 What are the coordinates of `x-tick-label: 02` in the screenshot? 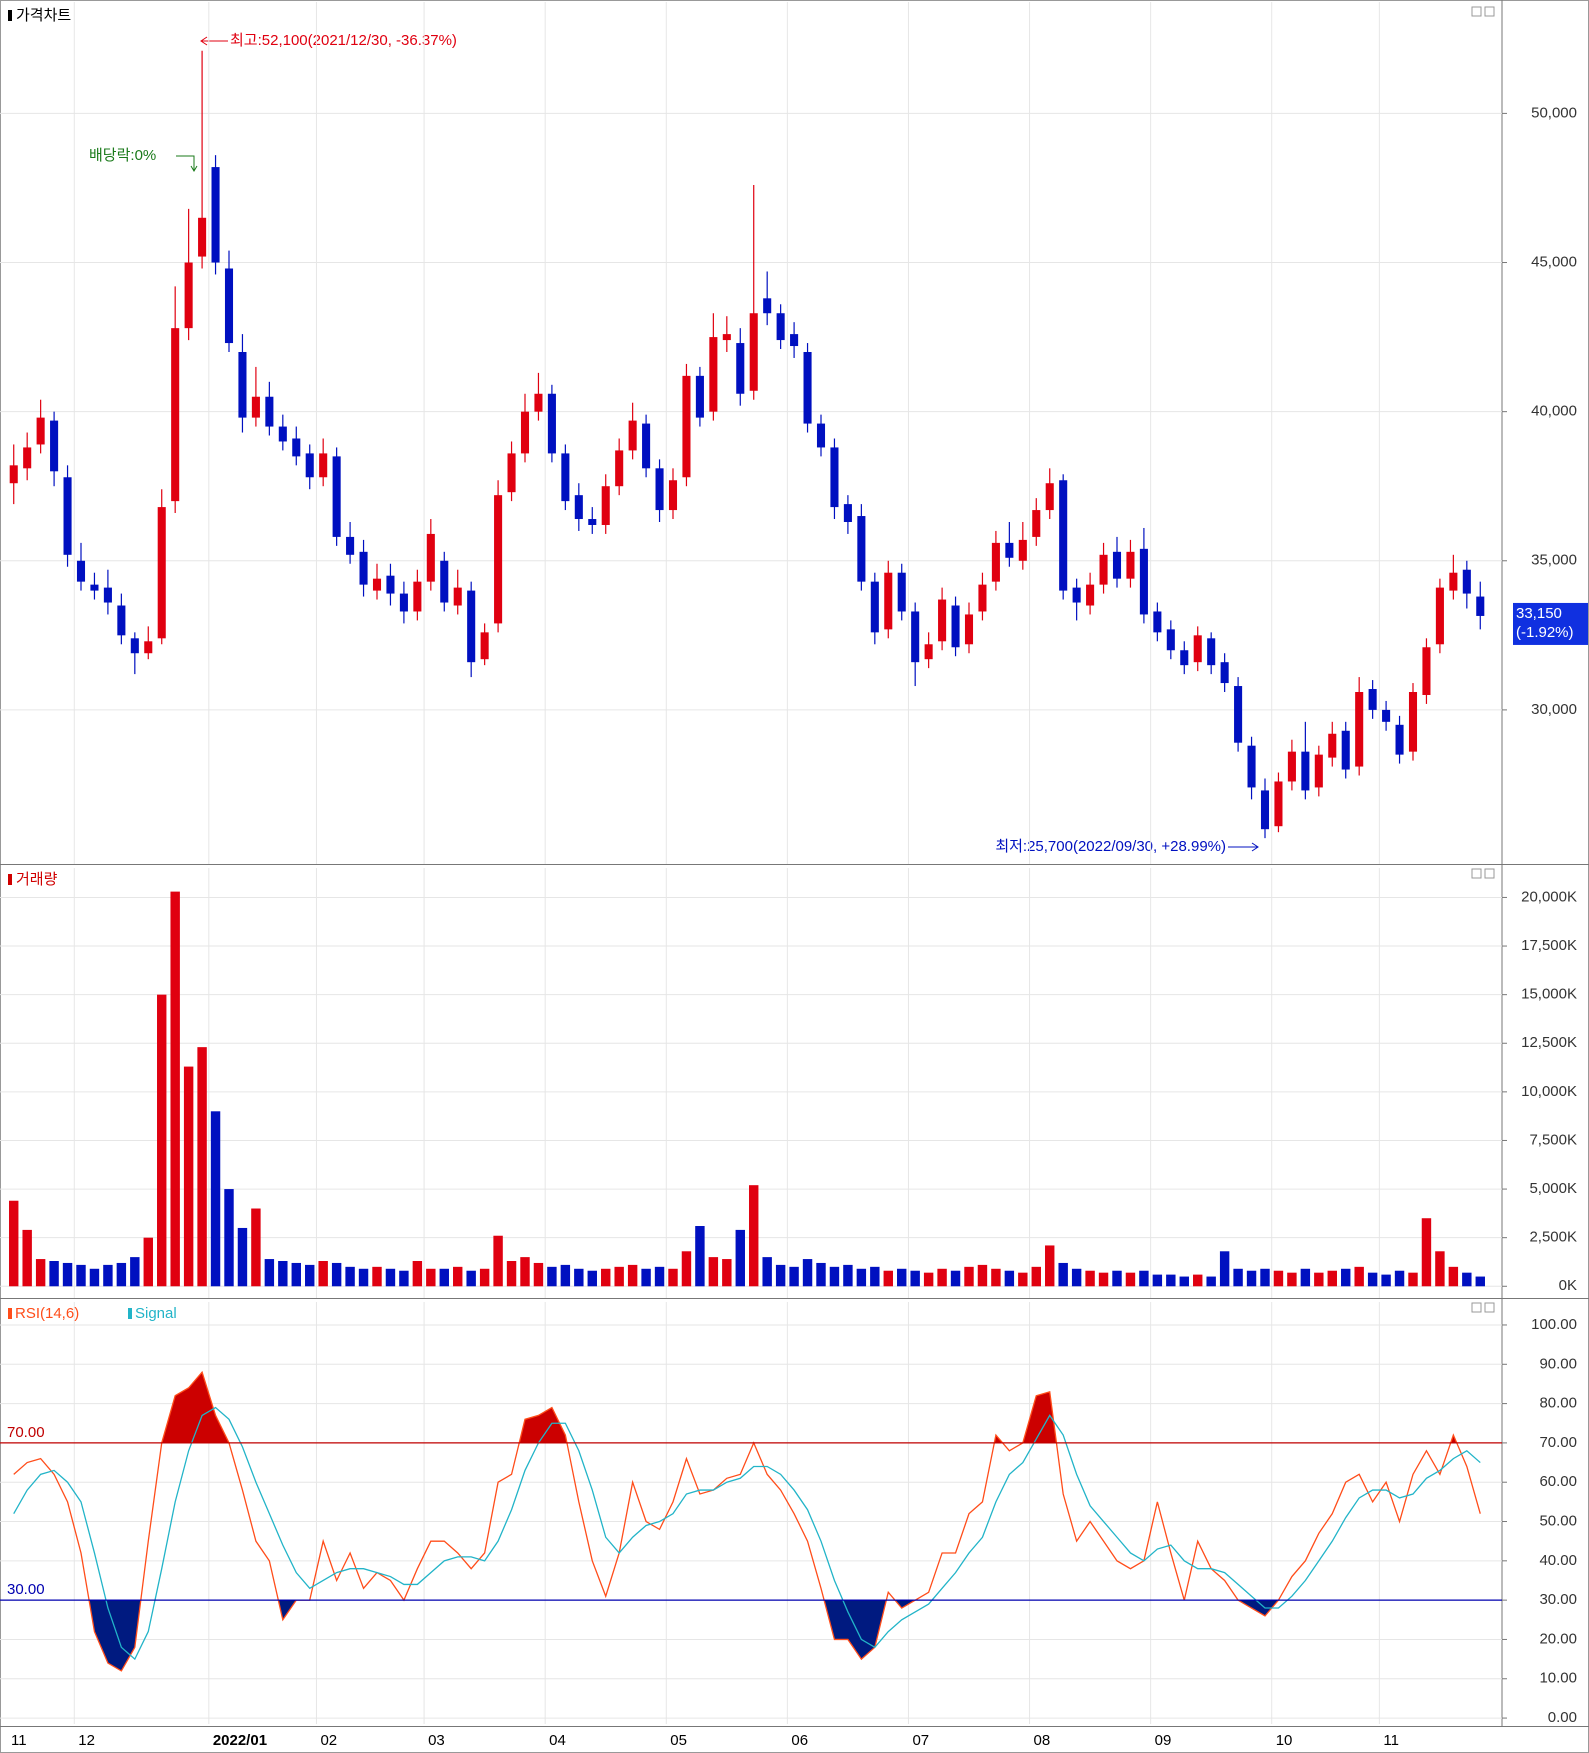 It's located at (328, 1740).